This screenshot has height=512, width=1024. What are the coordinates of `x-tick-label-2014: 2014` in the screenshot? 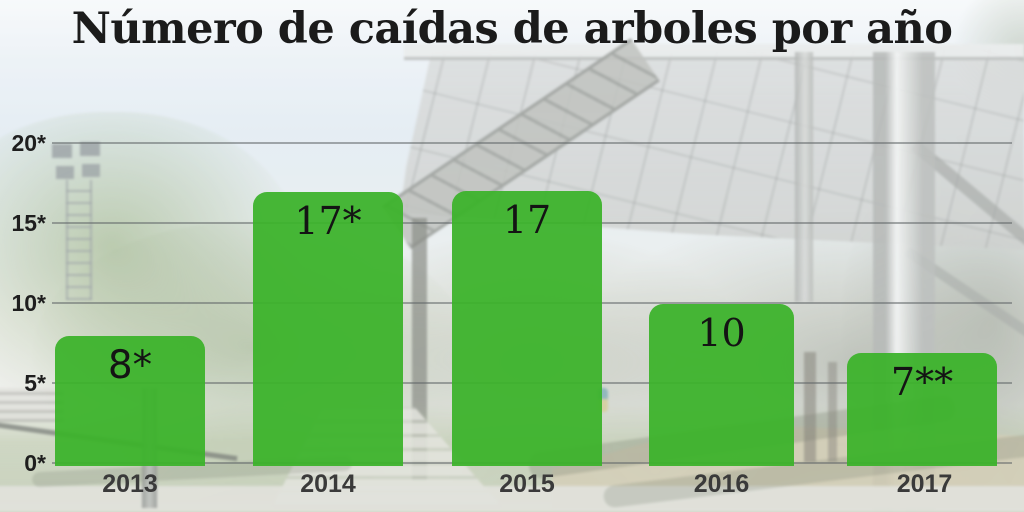 It's located at (328, 484).